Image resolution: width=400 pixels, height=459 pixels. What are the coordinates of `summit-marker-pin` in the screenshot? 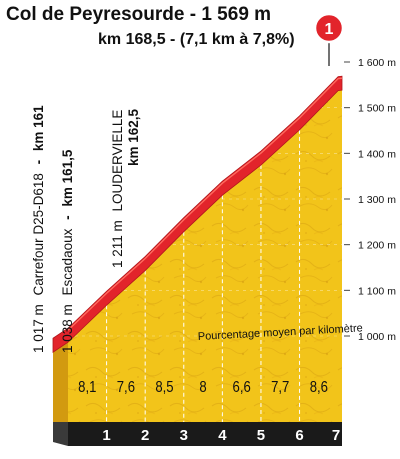 It's located at (329, 28).